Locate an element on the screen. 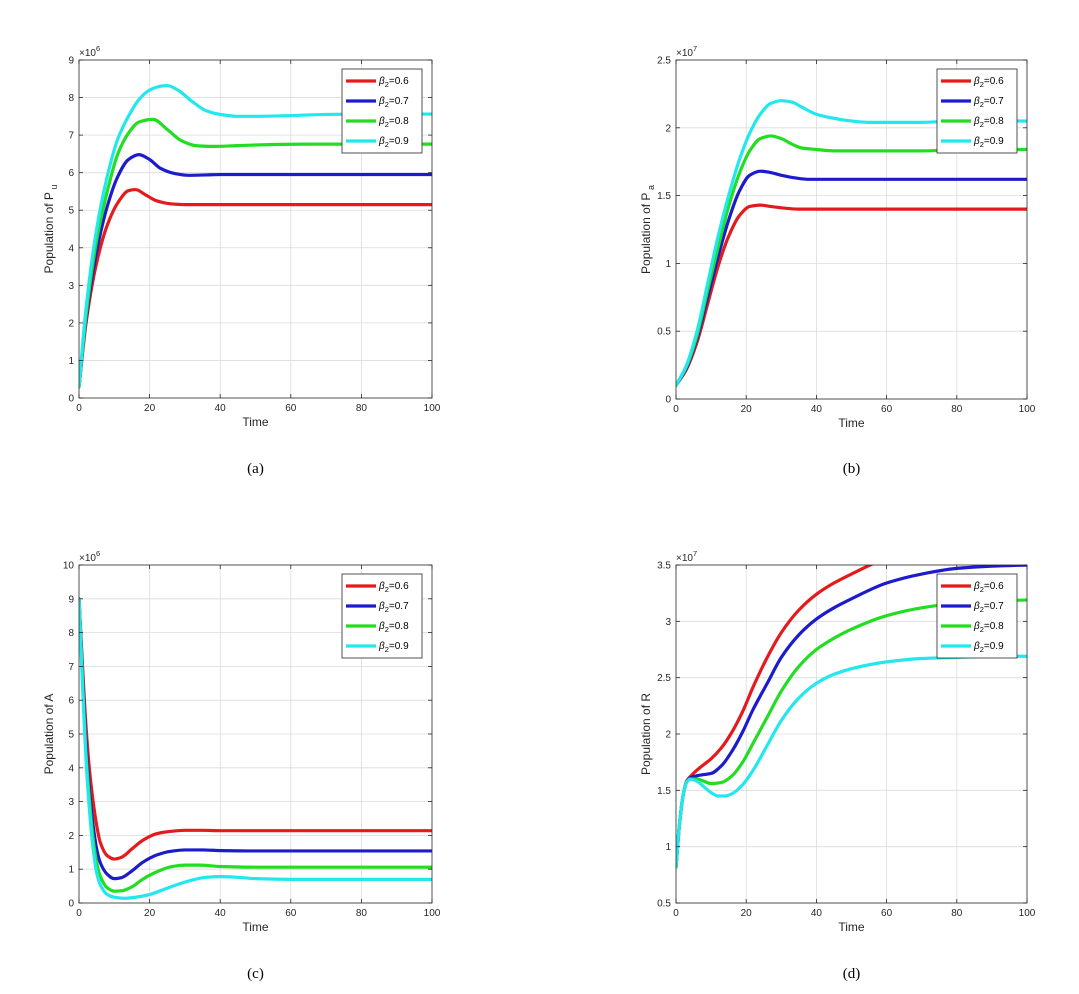  panel-caption: (b) is located at coordinates (852, 469).